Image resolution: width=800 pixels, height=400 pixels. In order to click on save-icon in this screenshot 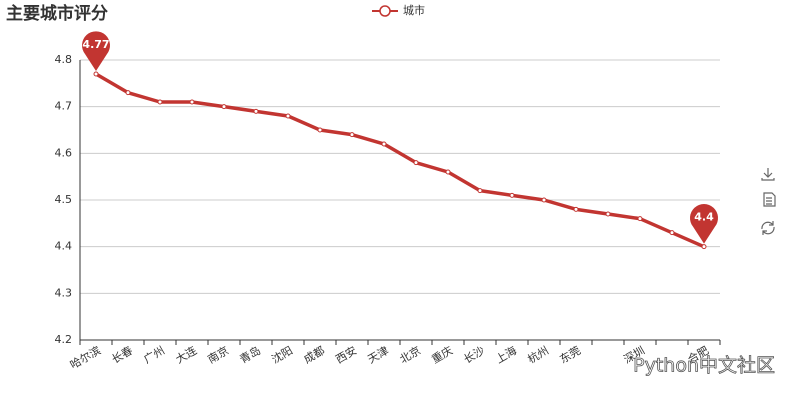, I will do `click(768, 174)`.